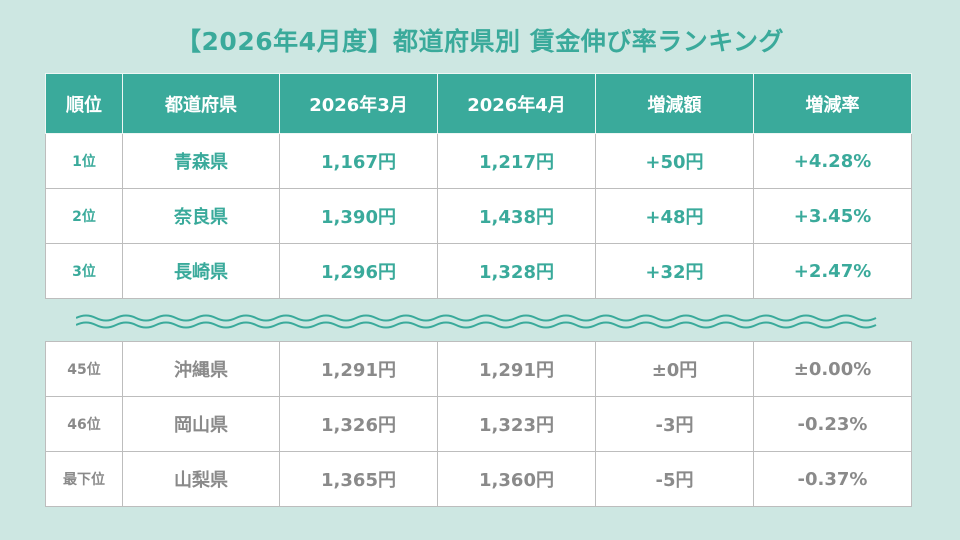 This screenshot has height=540, width=960. I want to click on header-prefecture: 都道府県, so click(201, 103).